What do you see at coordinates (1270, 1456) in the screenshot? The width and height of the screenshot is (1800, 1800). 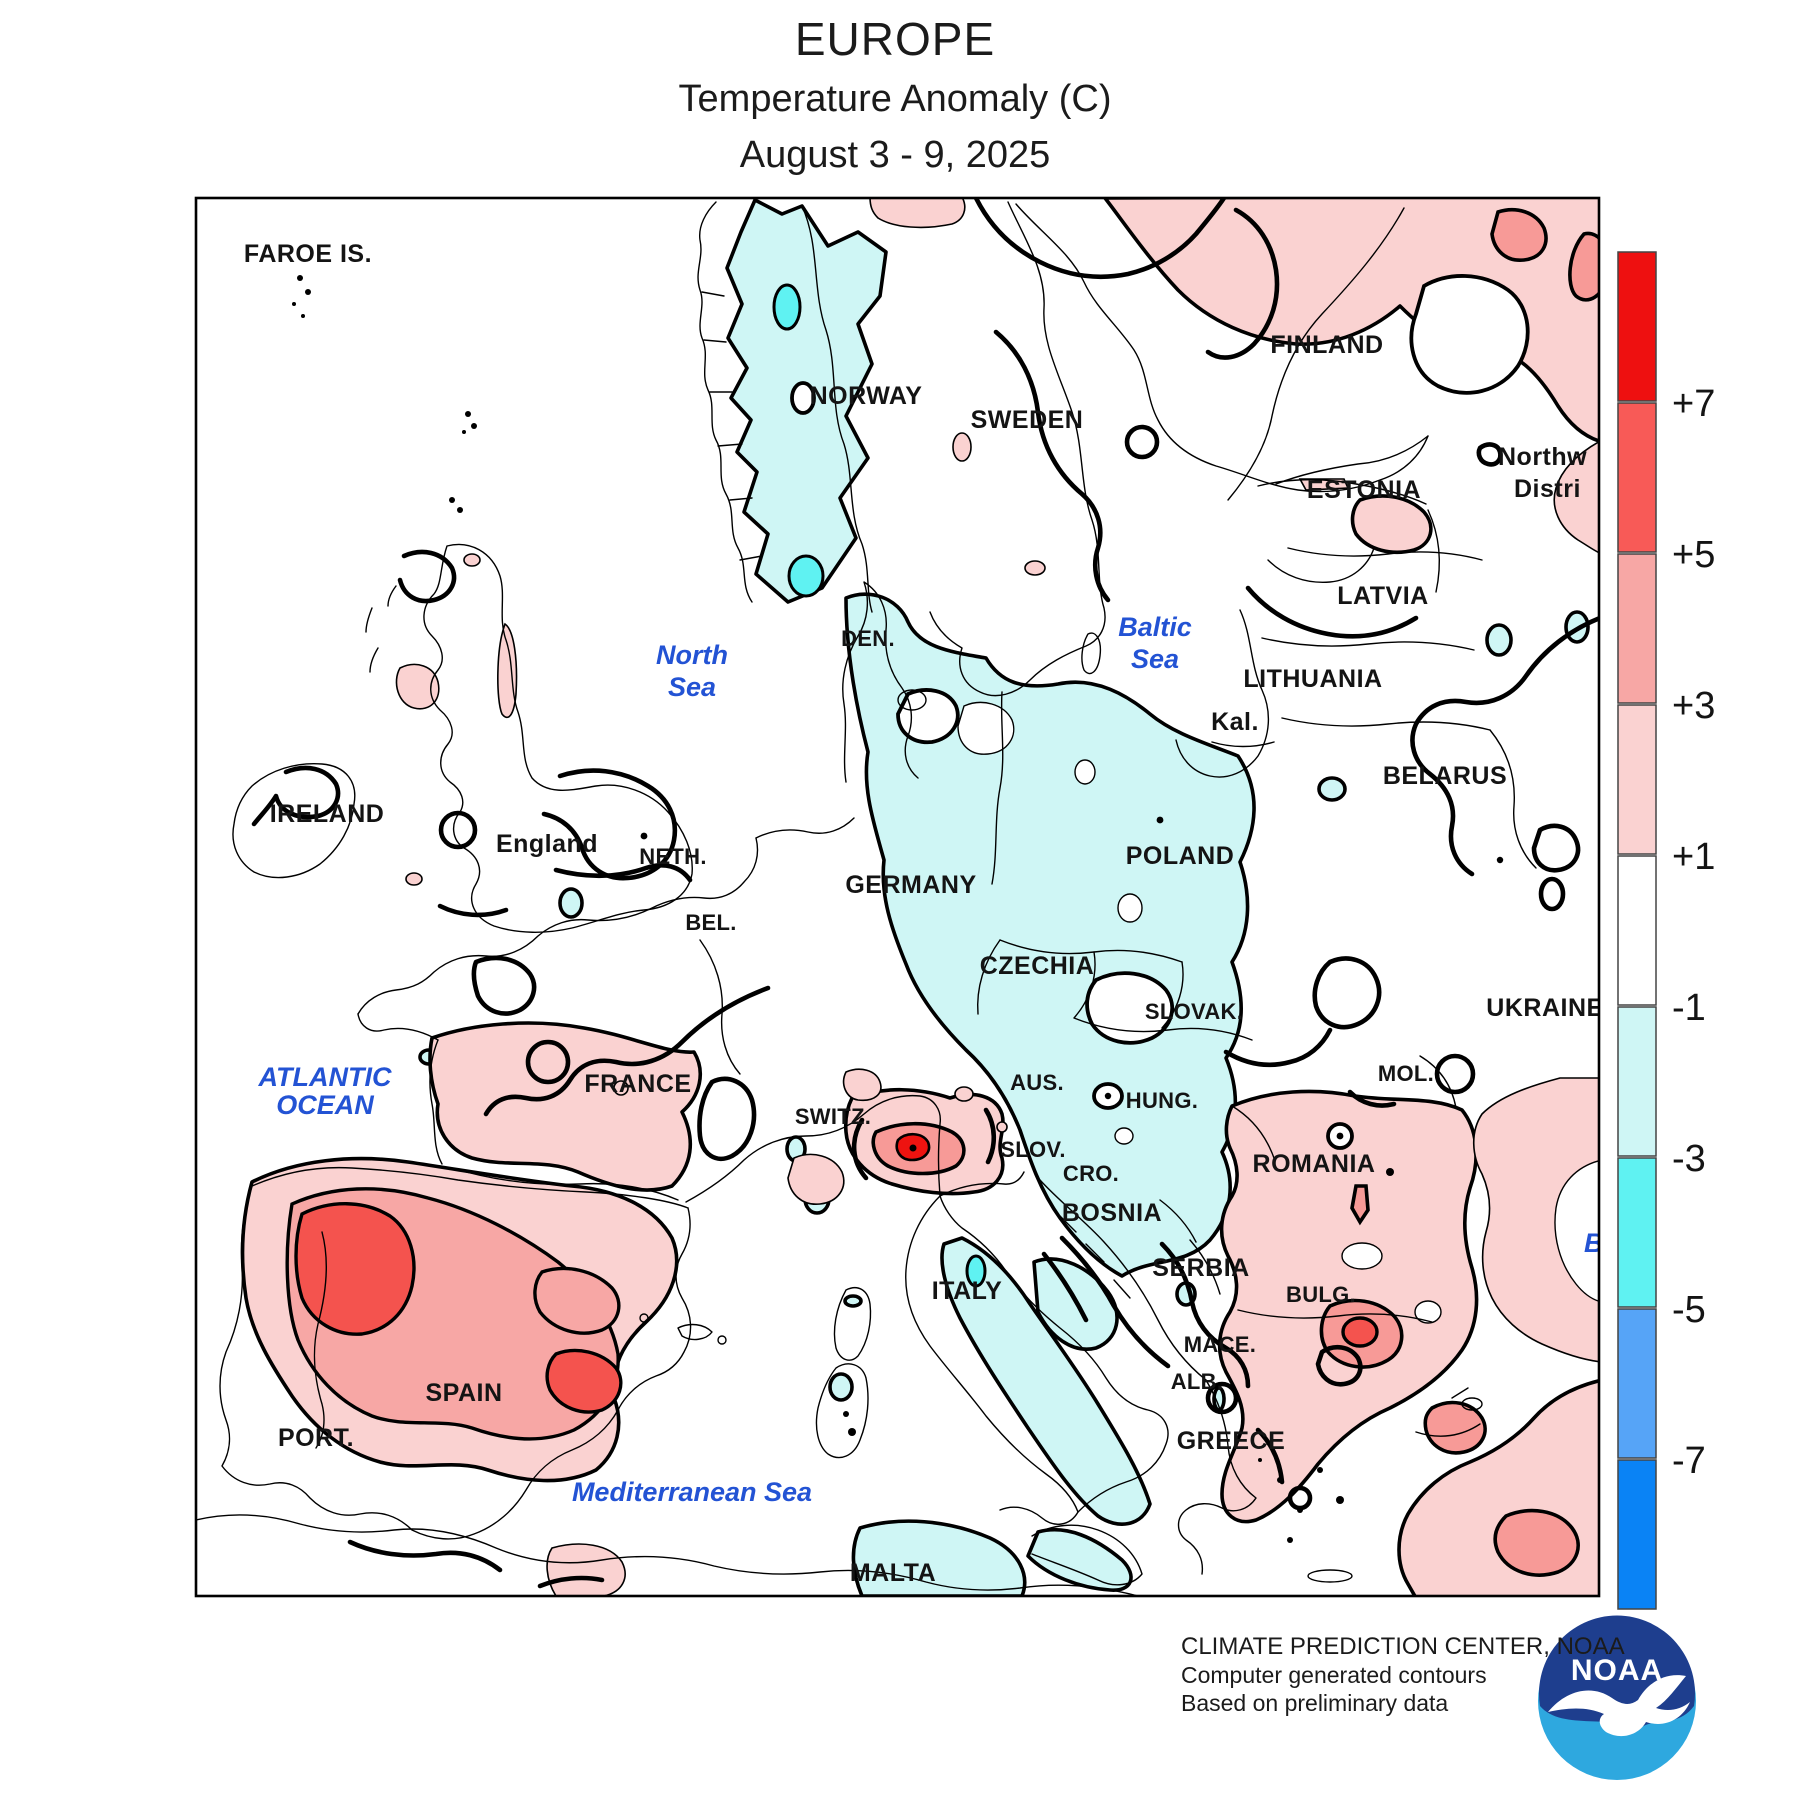 I see `contour-greece` at bounding box center [1270, 1456].